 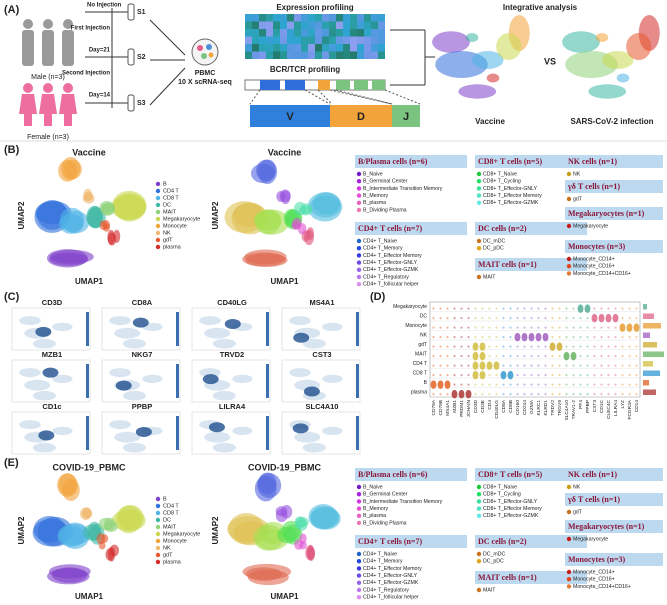 I want to click on group-title: CD8+ T cells (n=5), so click(x=510, y=474).